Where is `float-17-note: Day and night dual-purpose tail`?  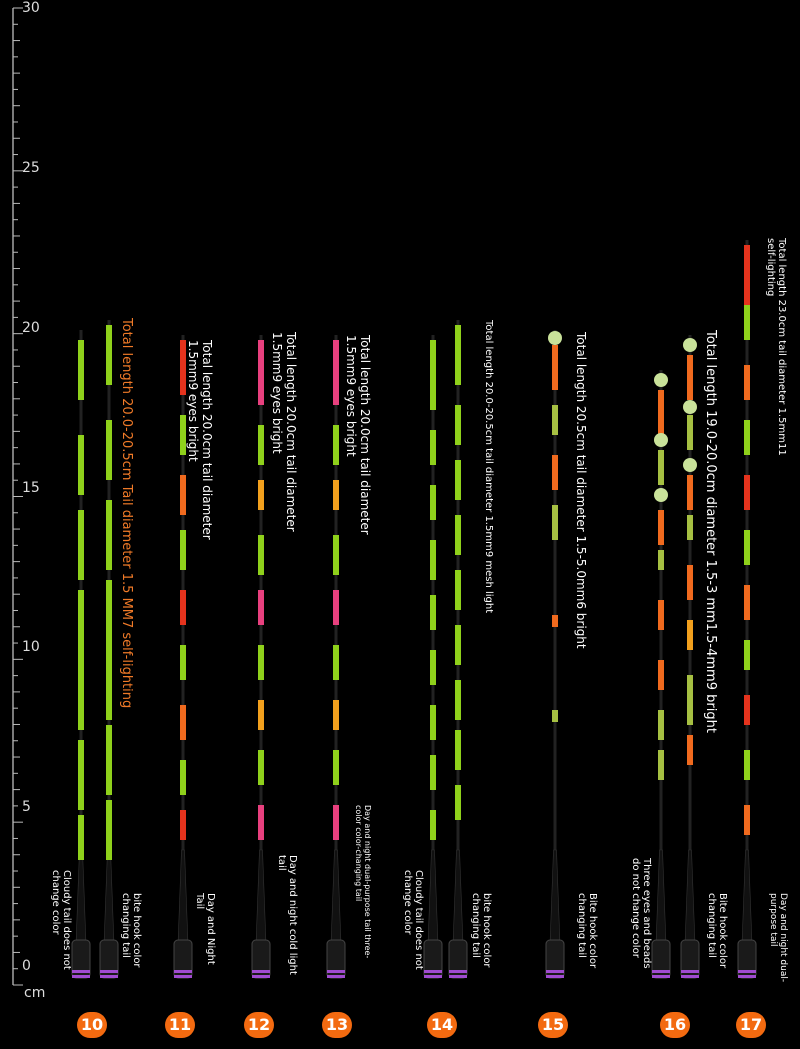
float-17-note: Day and night dual-purpose tail is located at coordinates (778, 938).